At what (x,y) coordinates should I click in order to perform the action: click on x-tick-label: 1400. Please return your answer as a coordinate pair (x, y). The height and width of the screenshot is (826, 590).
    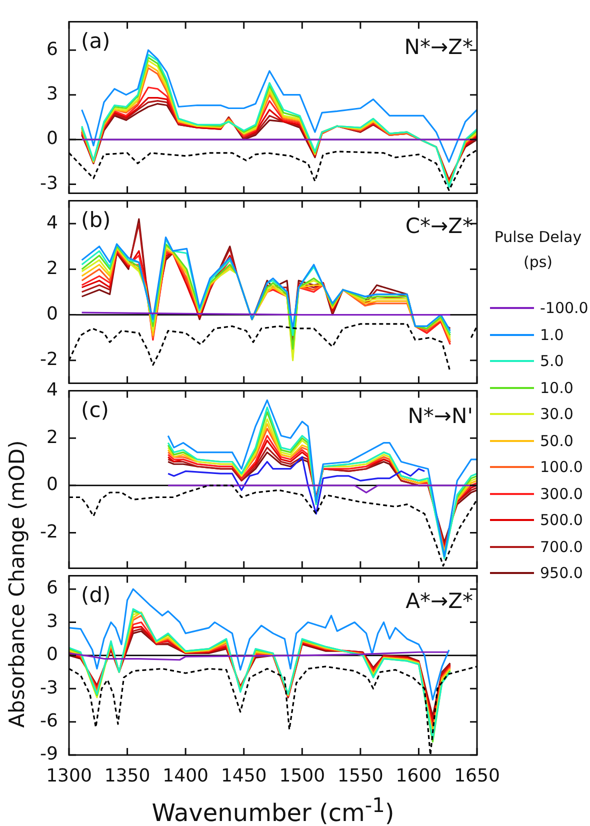
    Looking at the image, I should click on (185, 775).